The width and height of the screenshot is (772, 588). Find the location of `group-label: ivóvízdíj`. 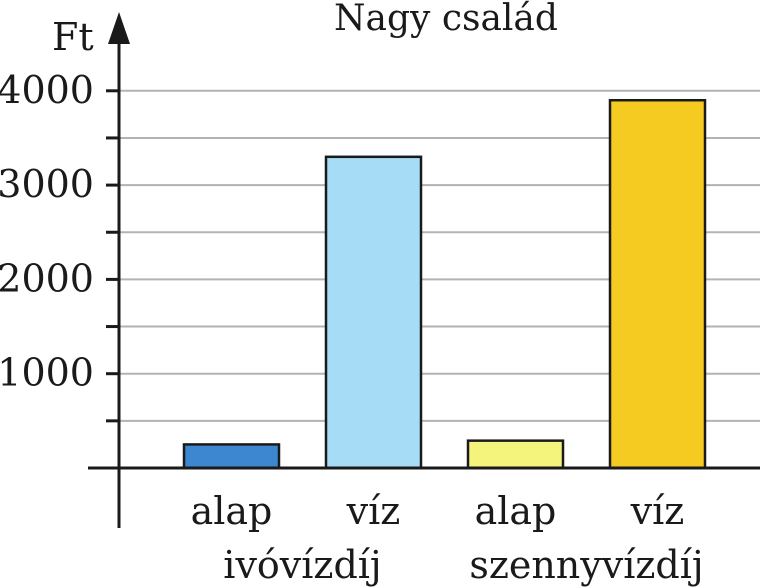

group-label: ivóvízdíj is located at coordinates (302, 565).